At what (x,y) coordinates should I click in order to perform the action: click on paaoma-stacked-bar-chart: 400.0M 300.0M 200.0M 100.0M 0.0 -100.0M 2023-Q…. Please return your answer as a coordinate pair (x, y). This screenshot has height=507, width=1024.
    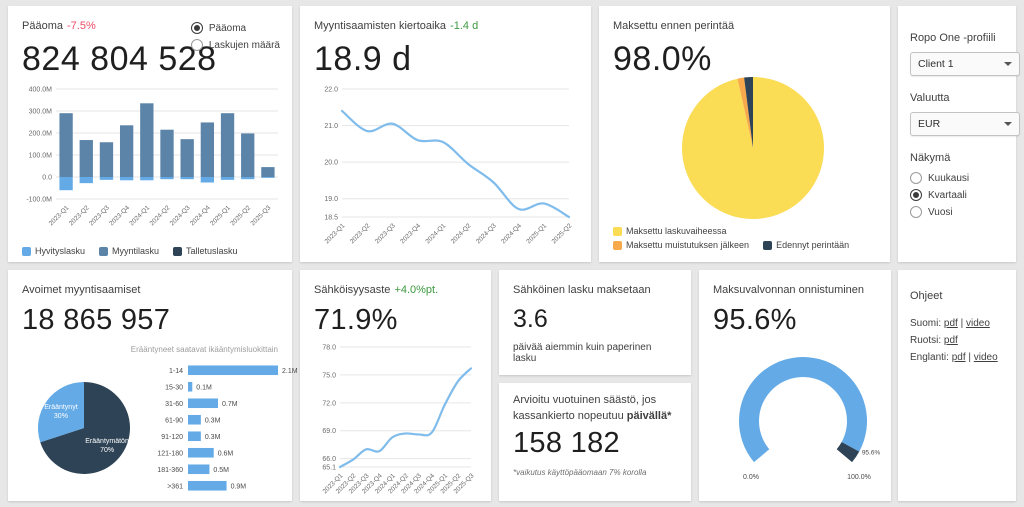
    Looking at the image, I should click on (150, 161).